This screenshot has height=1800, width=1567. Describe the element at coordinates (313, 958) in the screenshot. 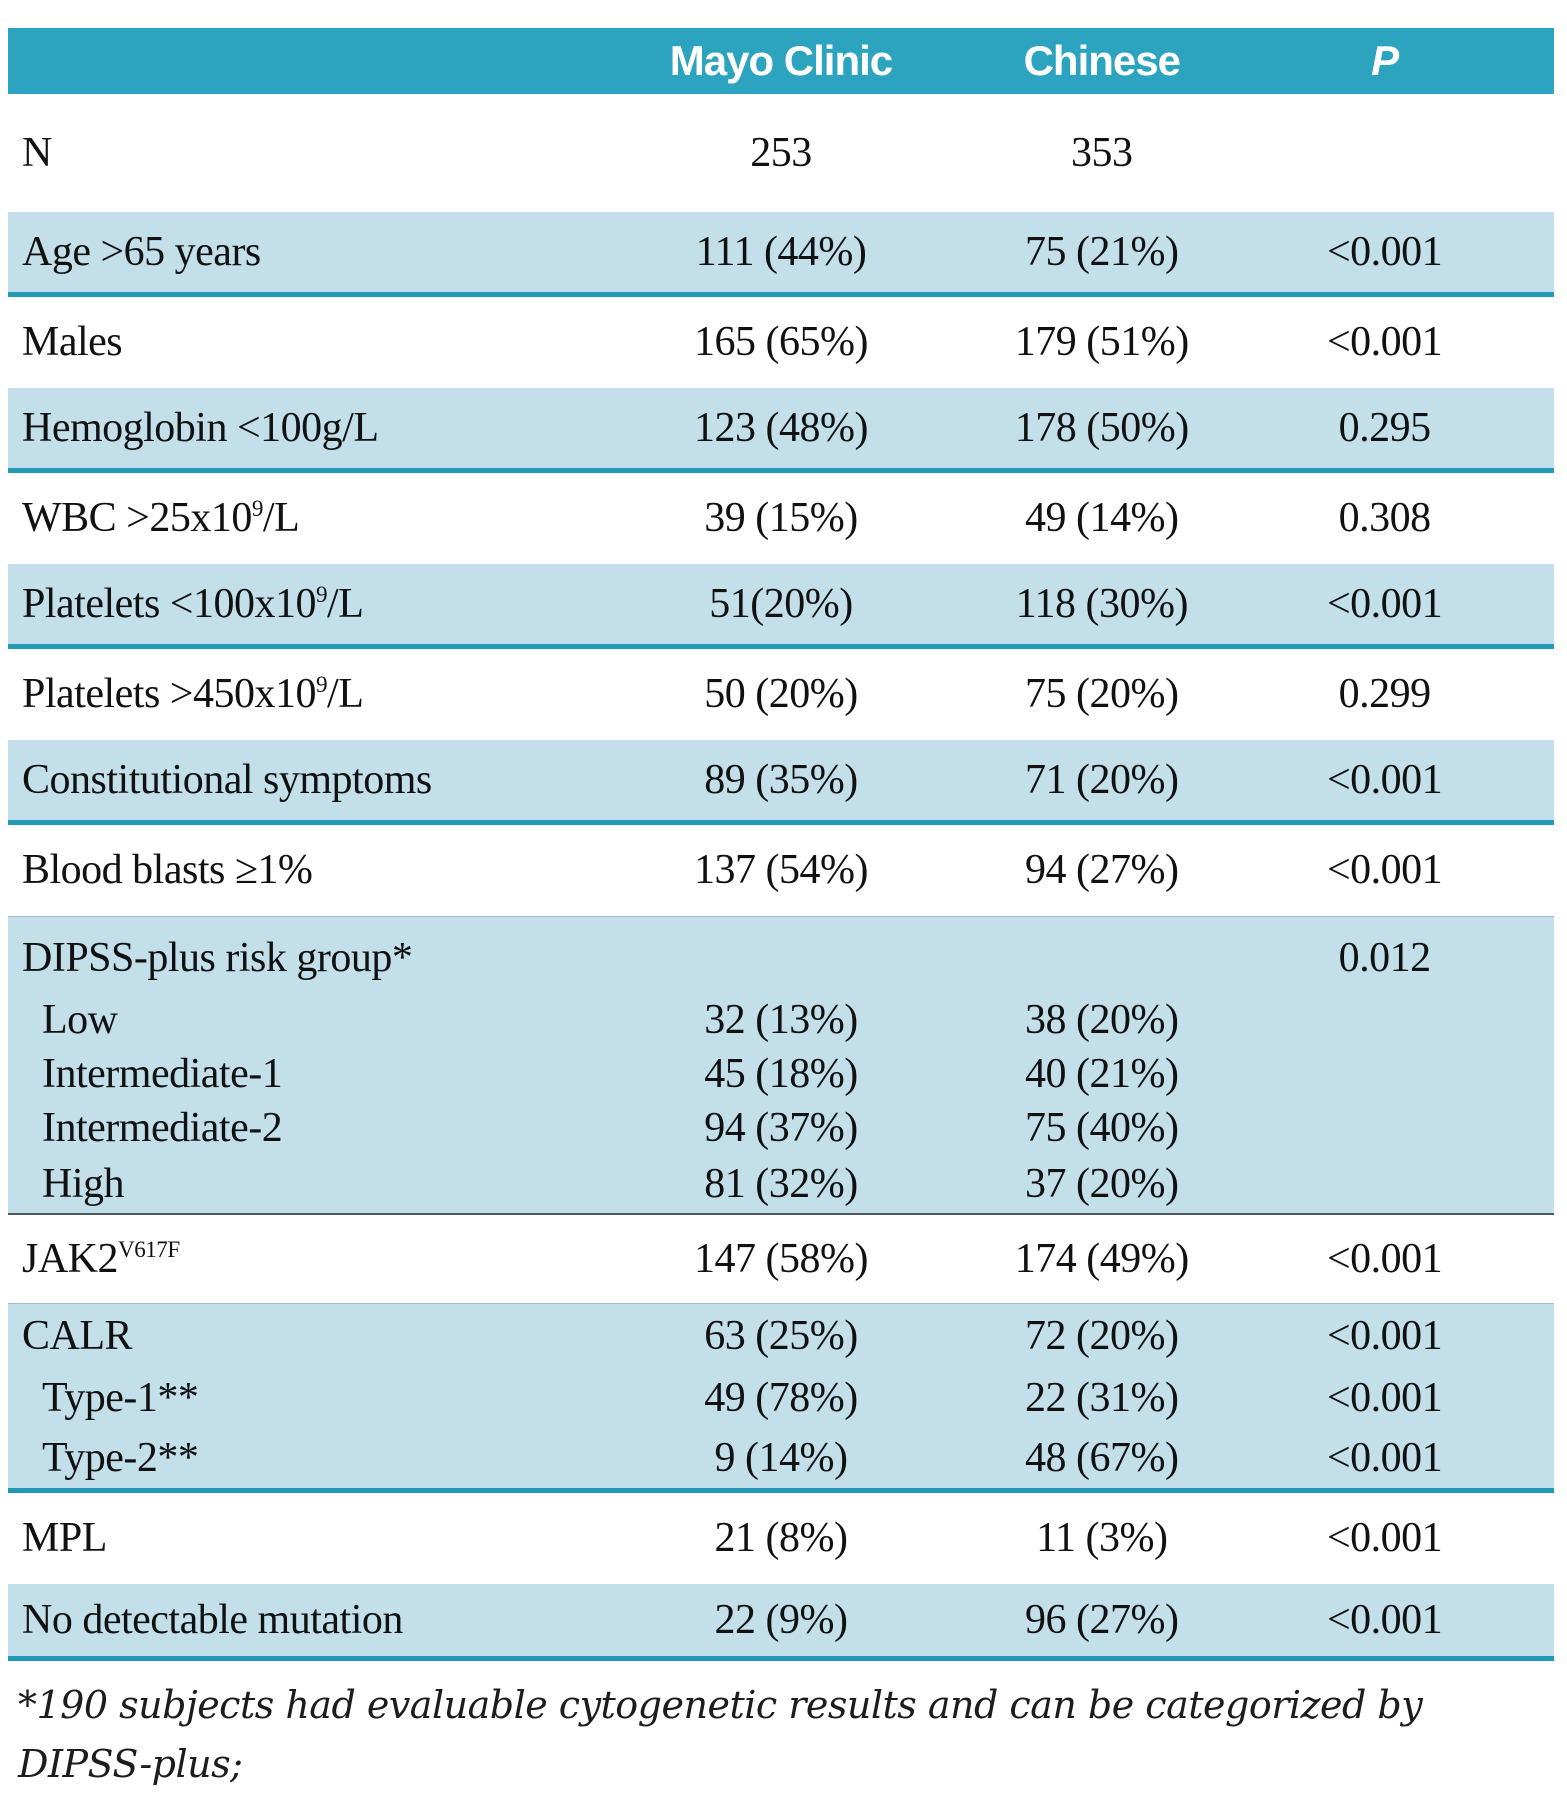

I see `row-label: DIPSS-plus risk group*` at that location.